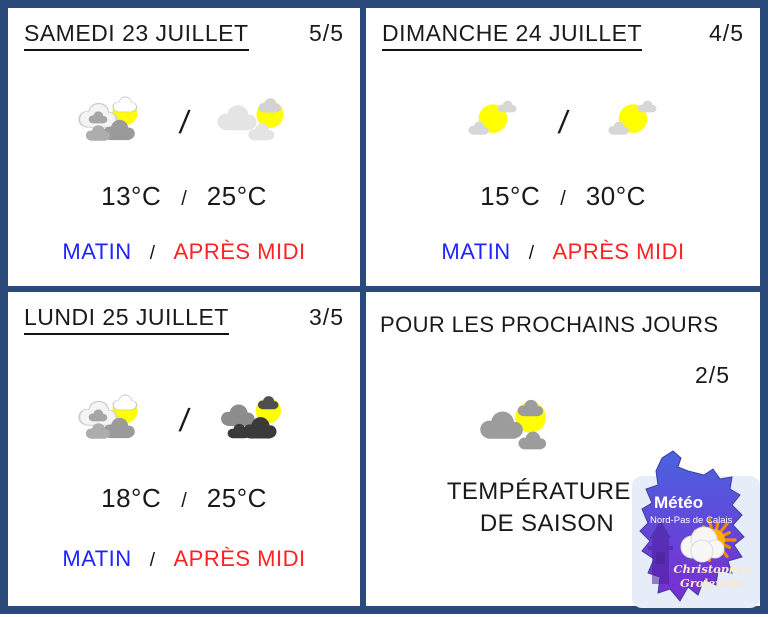 Image resolution: width=768 pixels, height=617 pixels. What do you see at coordinates (712, 583) in the screenshot?
I see `logo-author-line2: Grolewski` at bounding box center [712, 583].